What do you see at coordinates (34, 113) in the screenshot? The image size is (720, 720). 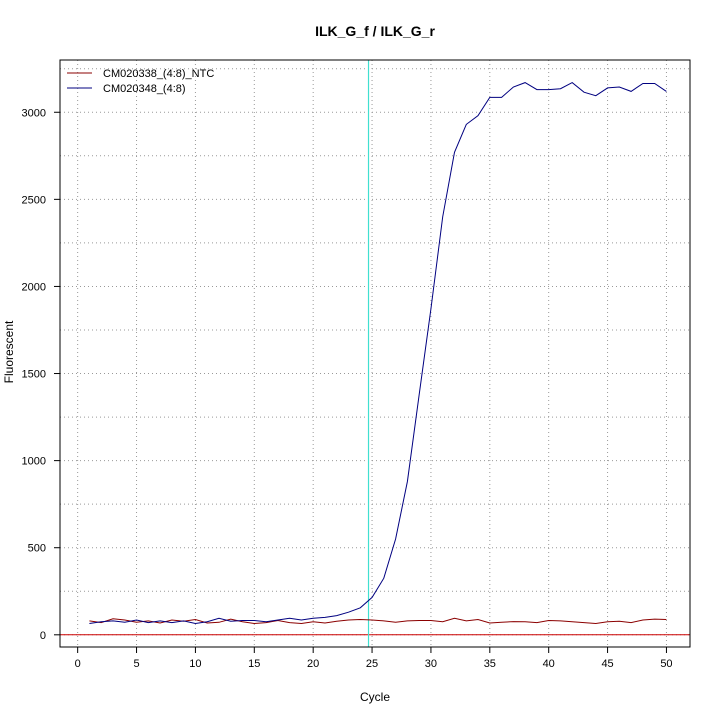 I see `y-tick-label: 3000` at bounding box center [34, 113].